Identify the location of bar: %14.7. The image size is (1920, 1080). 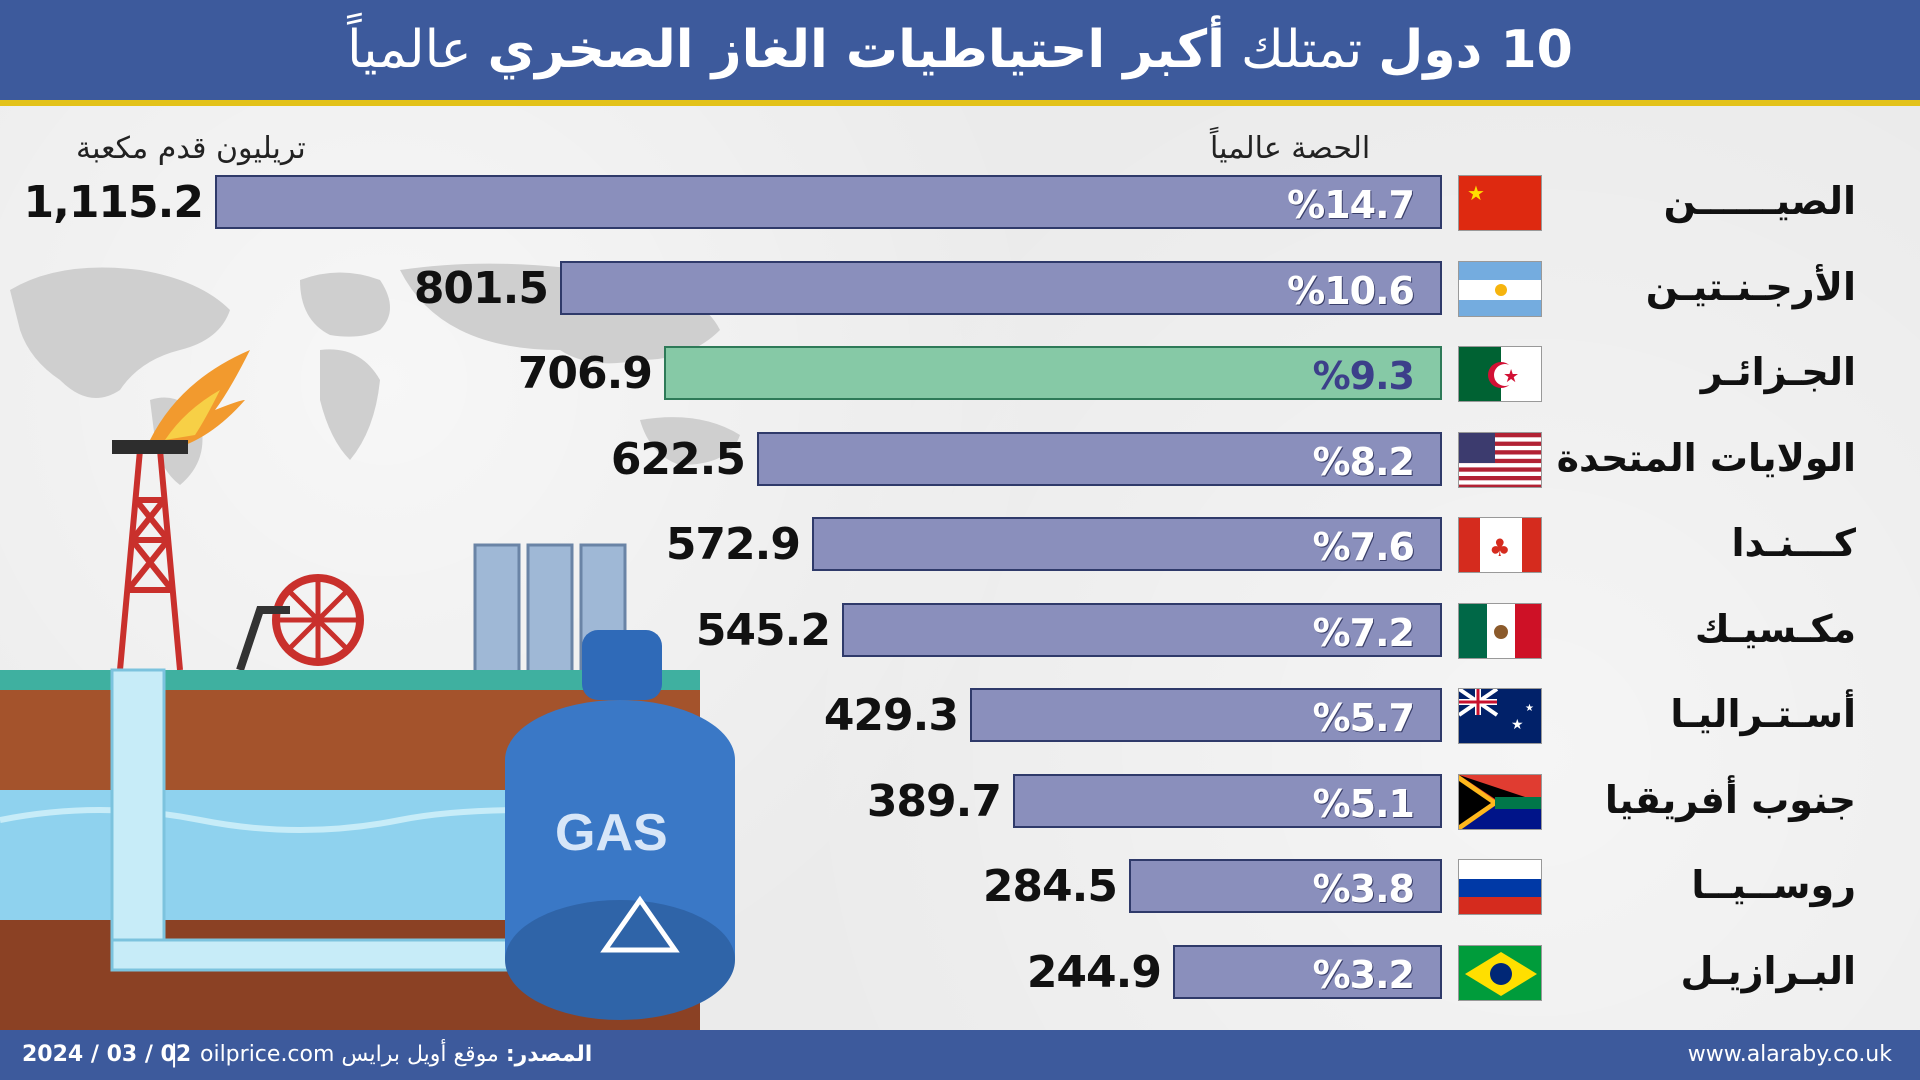
(828, 202).